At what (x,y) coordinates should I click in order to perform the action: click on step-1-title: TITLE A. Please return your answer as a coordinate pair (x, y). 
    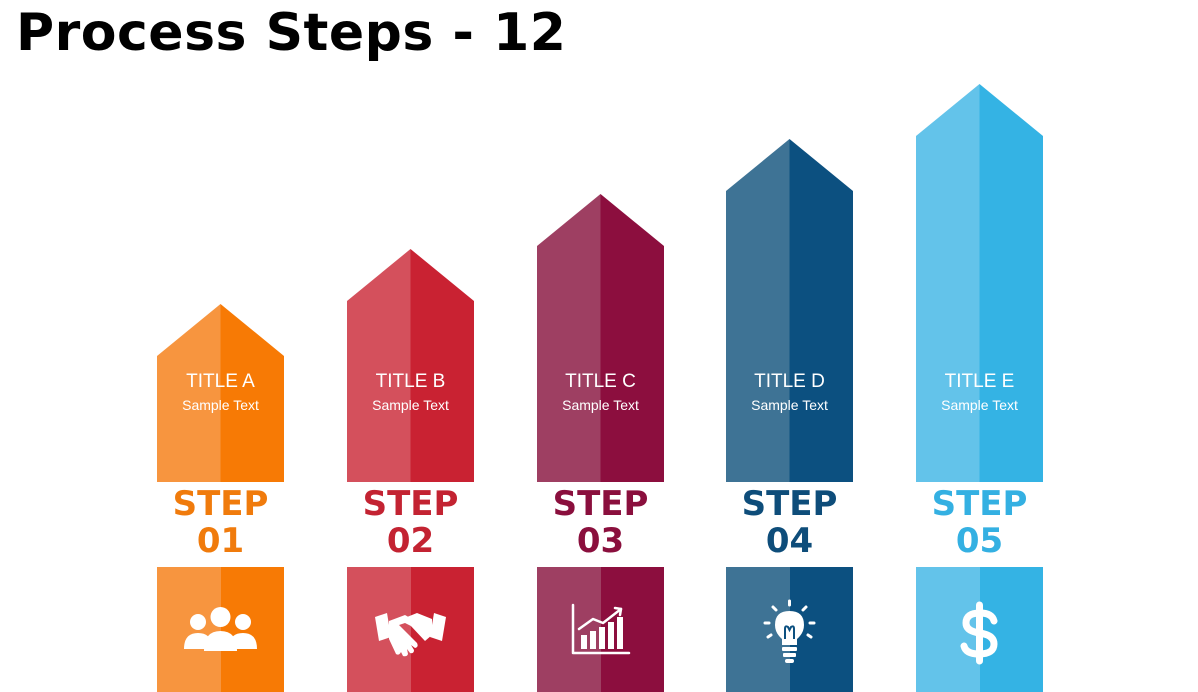
    Looking at the image, I should click on (220, 381).